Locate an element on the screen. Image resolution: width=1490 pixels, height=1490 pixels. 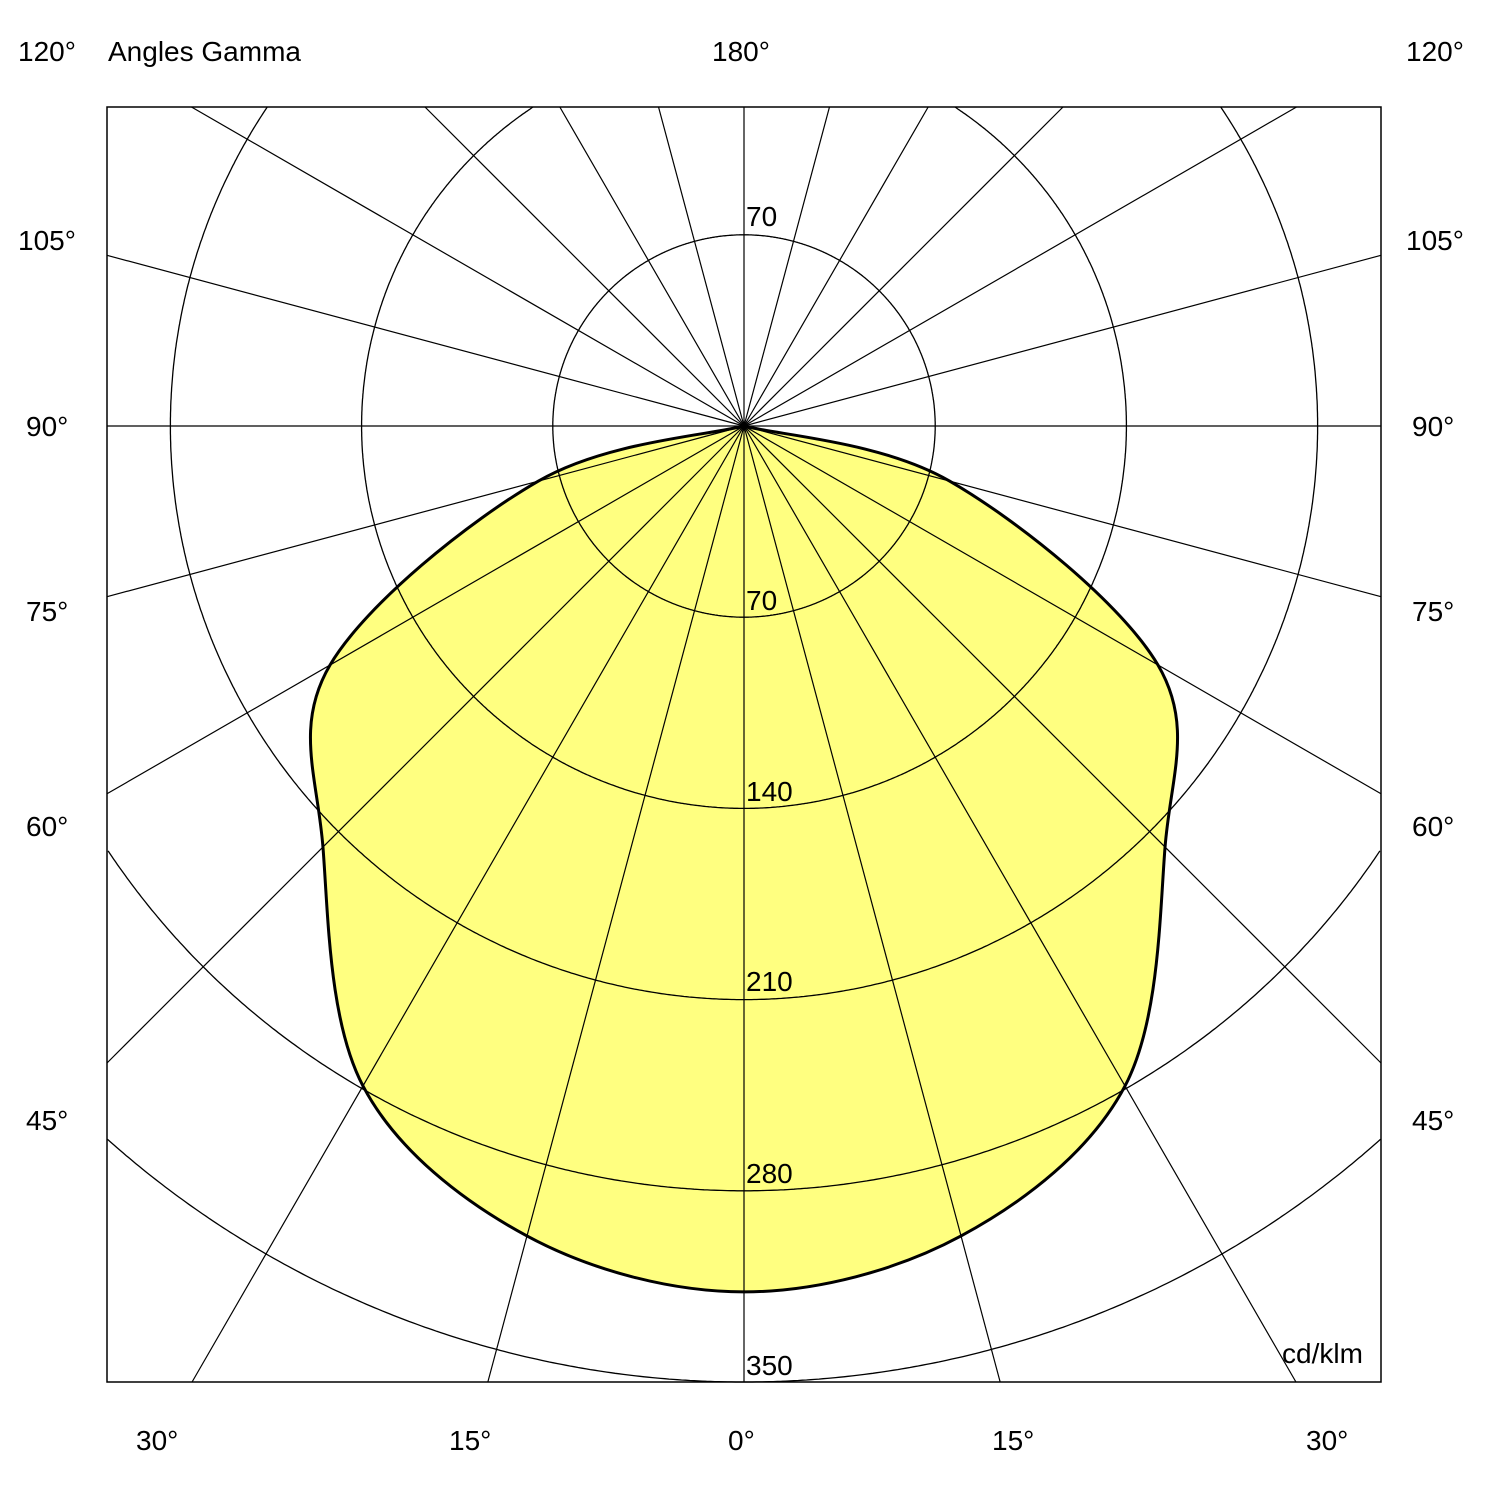
angle-label-left: 75° is located at coordinates (47, 611).